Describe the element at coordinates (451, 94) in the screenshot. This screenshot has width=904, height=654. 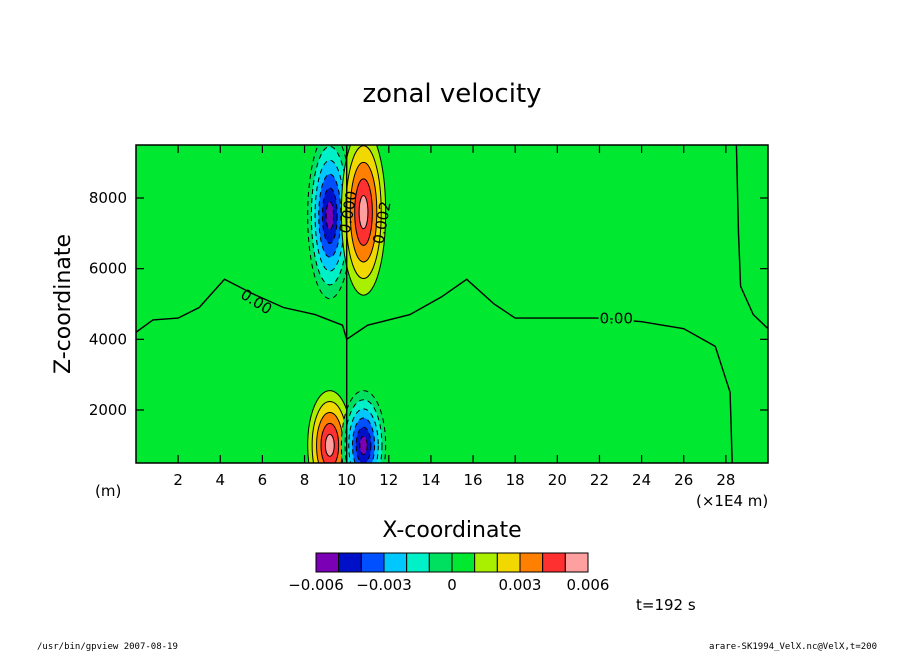
I see `chart-title: zonal velocity` at that location.